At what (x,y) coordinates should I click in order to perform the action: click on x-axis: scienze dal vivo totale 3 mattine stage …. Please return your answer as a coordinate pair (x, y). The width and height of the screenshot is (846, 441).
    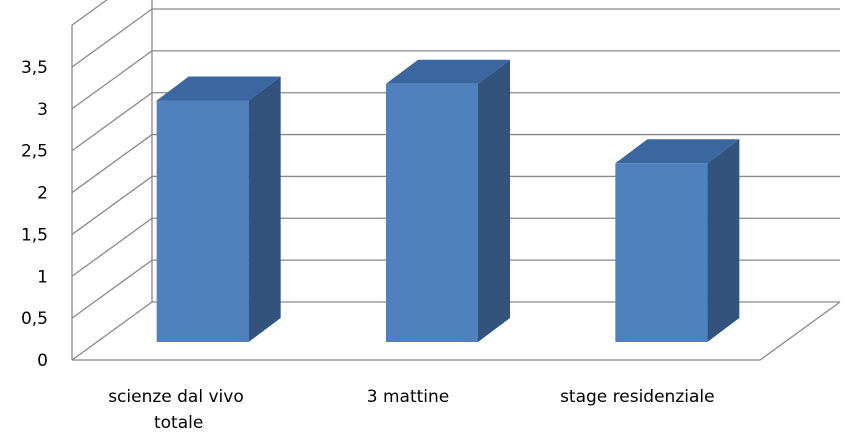
    Looking at the image, I should click on (411, 410).